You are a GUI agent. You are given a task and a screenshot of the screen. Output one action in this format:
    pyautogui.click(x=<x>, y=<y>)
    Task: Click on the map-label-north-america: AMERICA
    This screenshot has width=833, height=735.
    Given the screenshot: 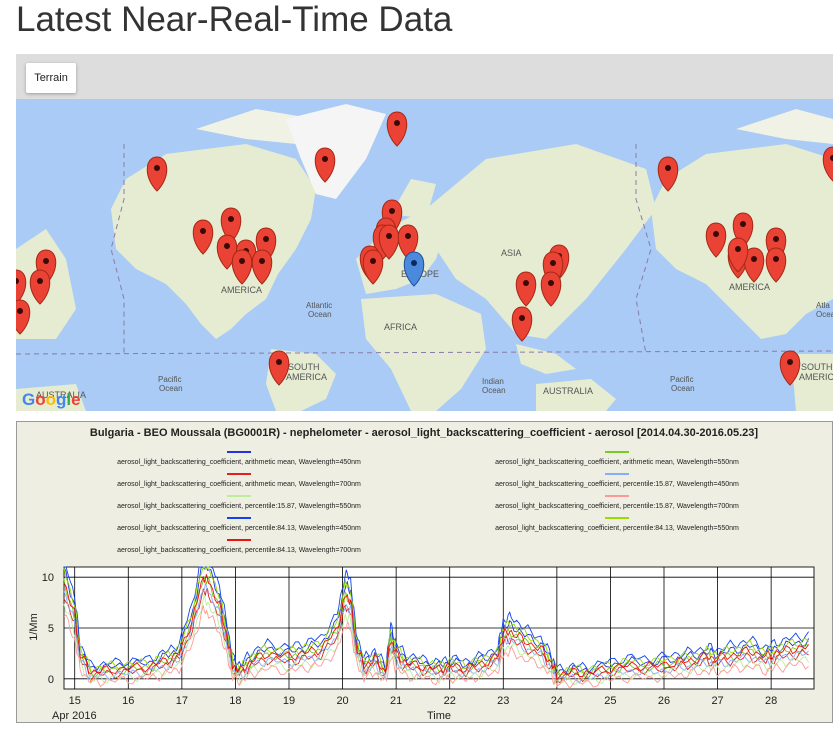 What is the action you would take?
    pyautogui.click(x=241, y=290)
    